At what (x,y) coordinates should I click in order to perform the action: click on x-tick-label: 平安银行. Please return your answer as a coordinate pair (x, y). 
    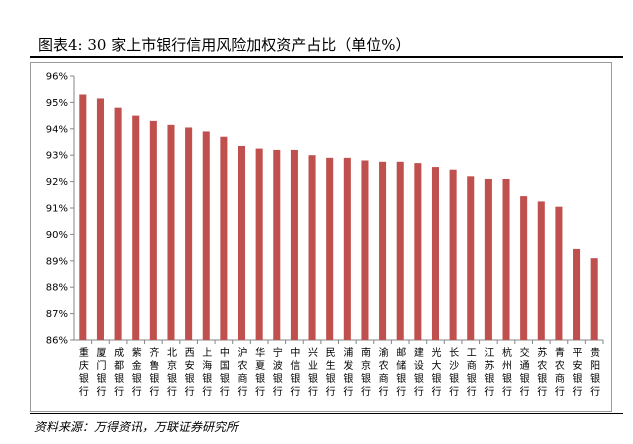
    Looking at the image, I should click on (578, 373).